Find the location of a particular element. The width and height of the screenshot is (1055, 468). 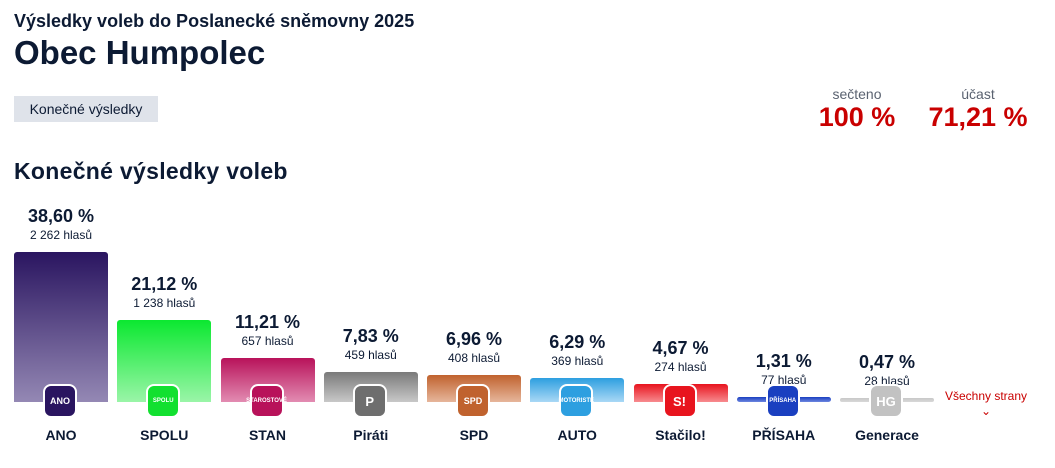

party-logo-icon: PŘÍSAHA is located at coordinates (782, 401).